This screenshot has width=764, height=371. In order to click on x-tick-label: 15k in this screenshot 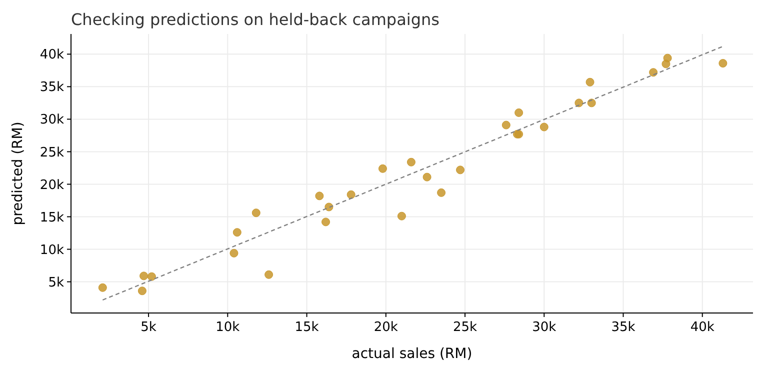, I will do `click(307, 327)`.